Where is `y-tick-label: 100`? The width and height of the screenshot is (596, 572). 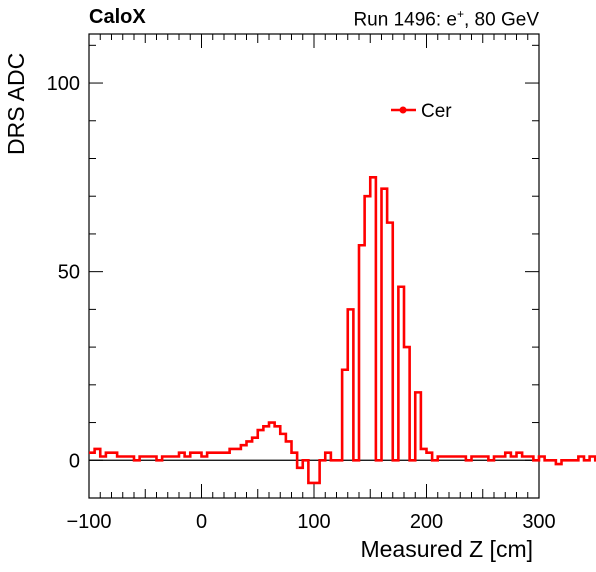
y-tick-label: 100 is located at coordinates (63, 84).